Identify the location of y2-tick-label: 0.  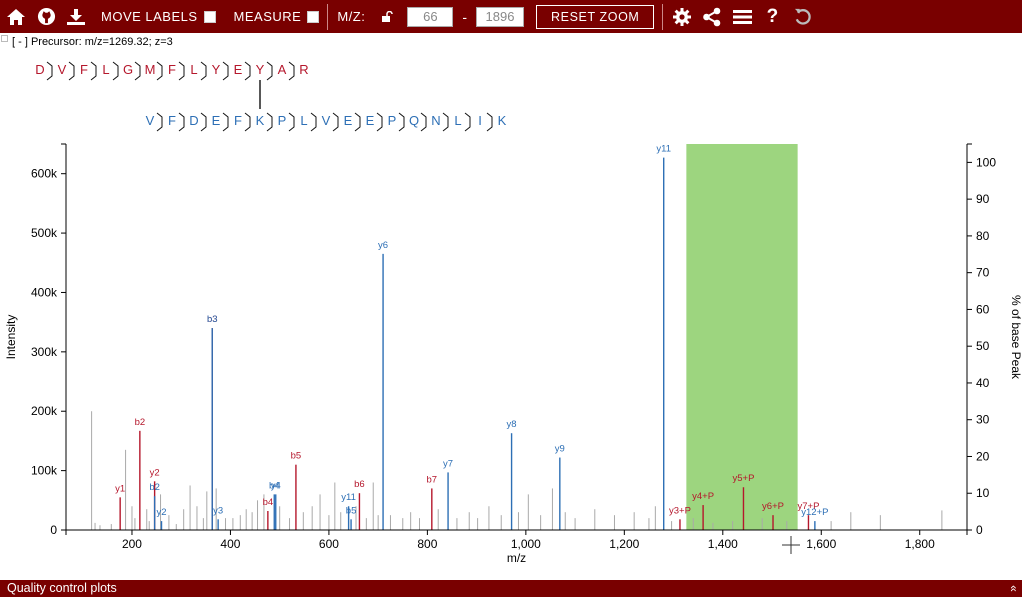
(979, 530).